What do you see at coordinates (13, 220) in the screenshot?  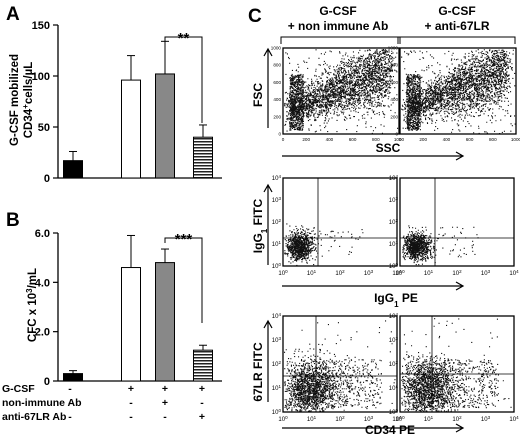 I see `panel-b-letter: B` at bounding box center [13, 220].